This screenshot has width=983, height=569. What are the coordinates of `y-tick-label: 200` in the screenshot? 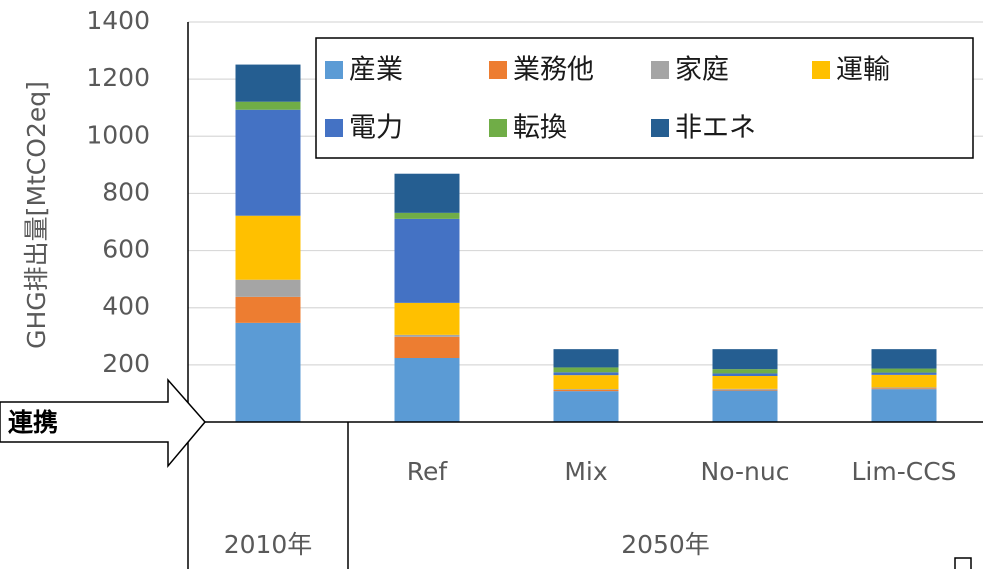 It's located at (126, 363).